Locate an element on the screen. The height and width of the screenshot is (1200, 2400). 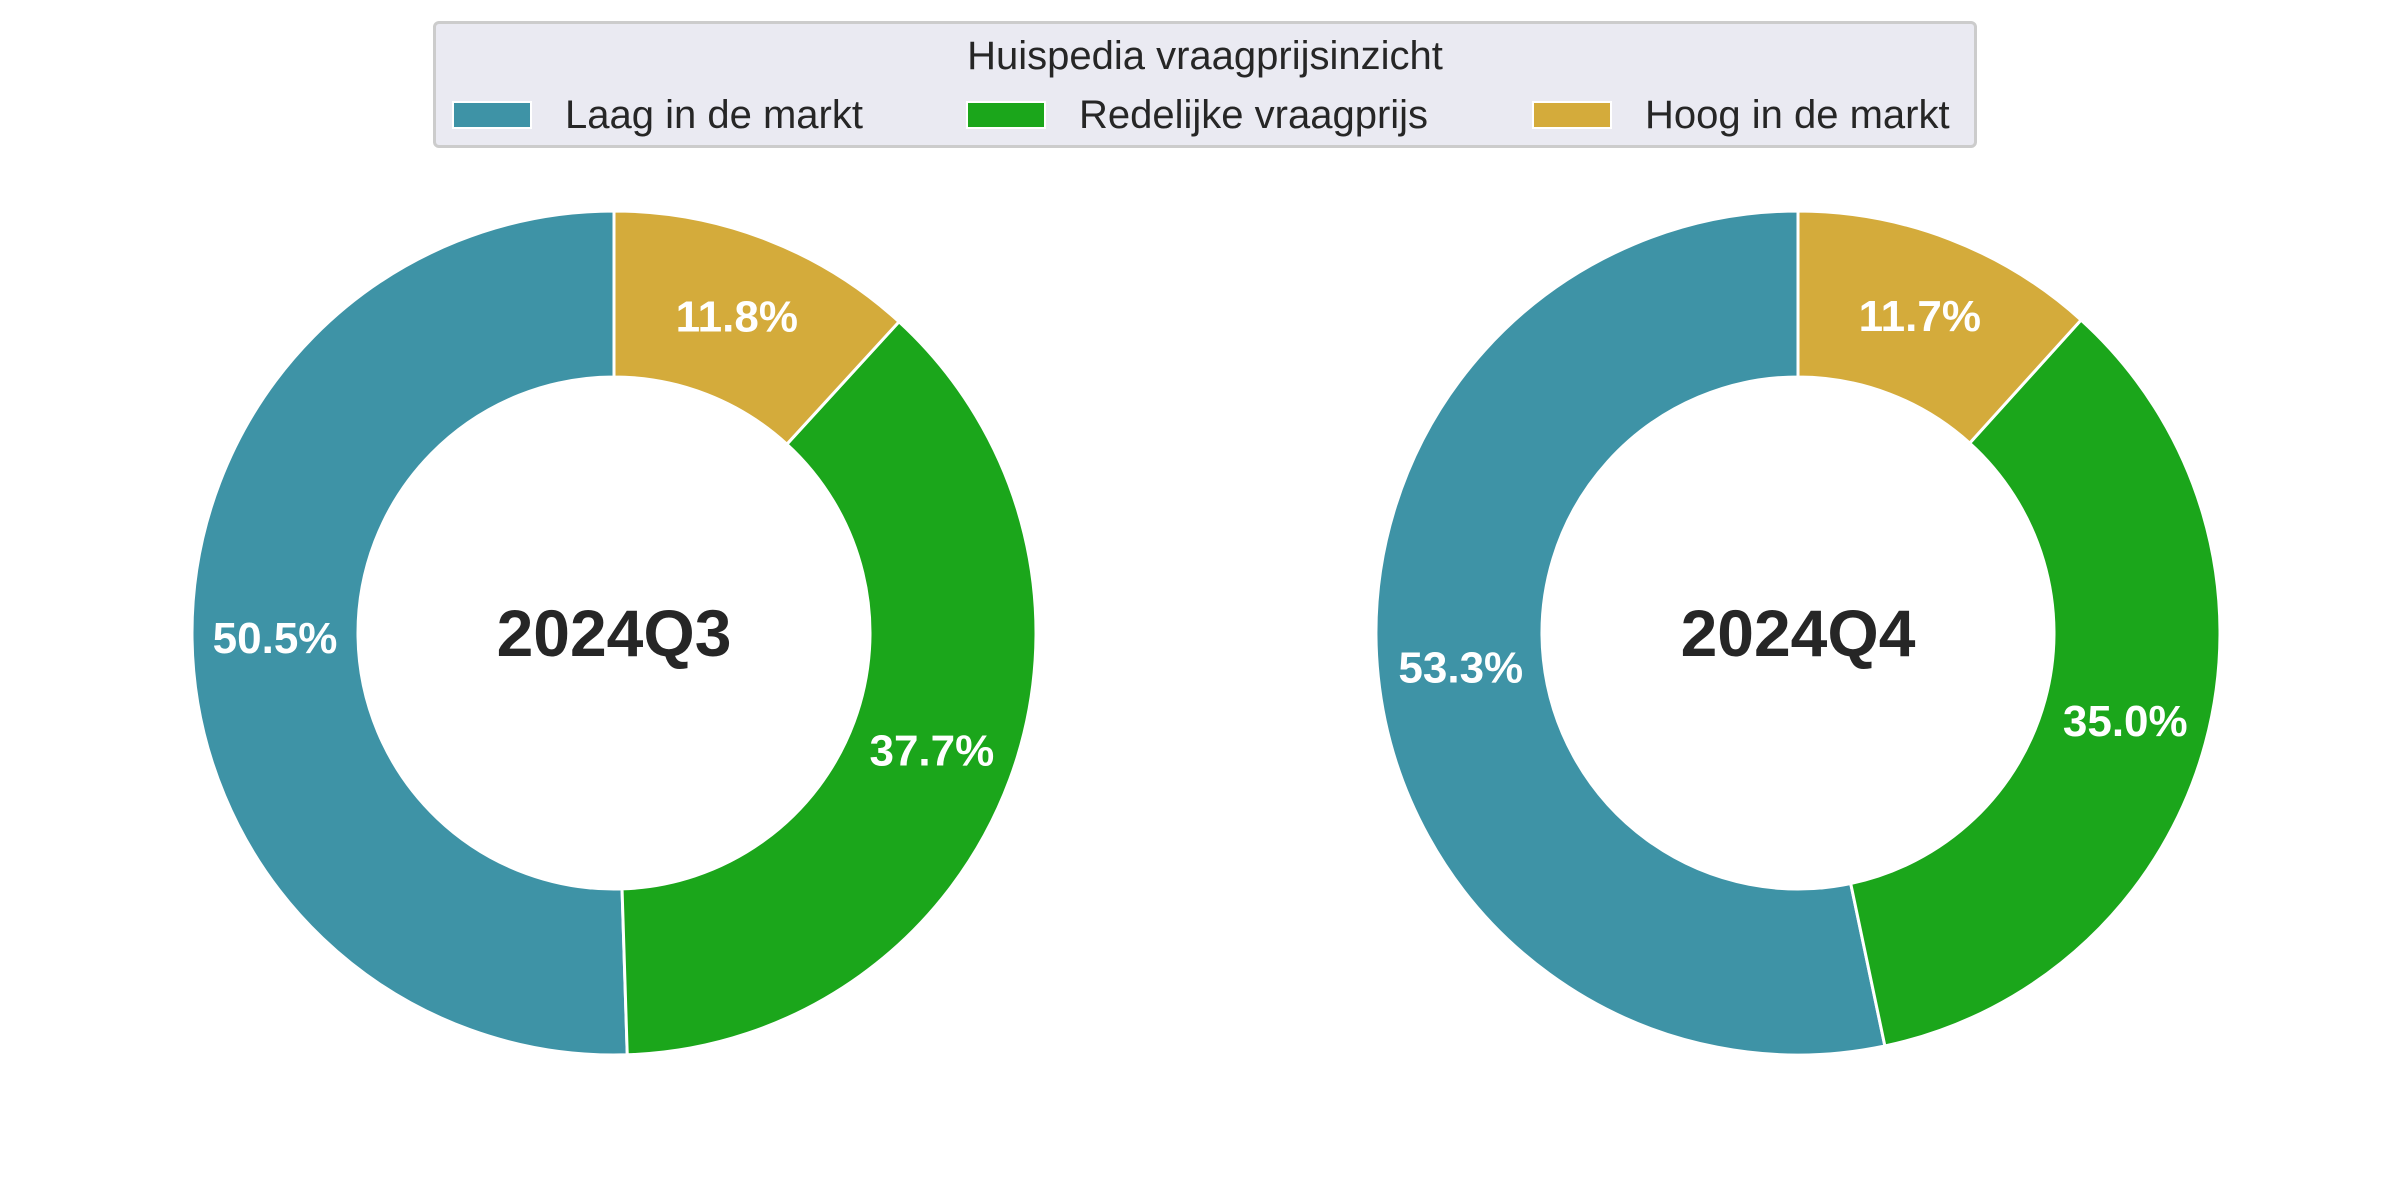
slice-data-label: 11.7% is located at coordinates (1920, 316).